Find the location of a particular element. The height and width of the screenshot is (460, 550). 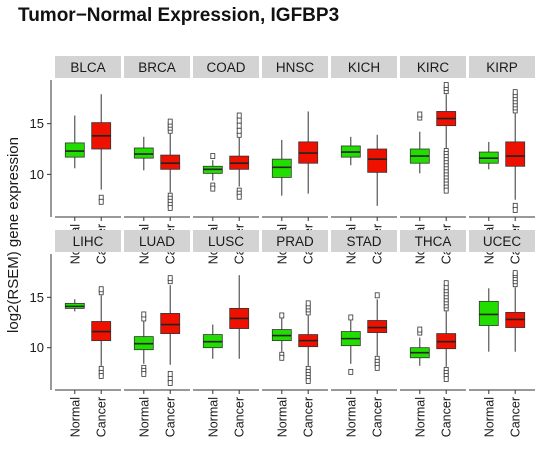

box-stad-cancer is located at coordinates (377, 326).